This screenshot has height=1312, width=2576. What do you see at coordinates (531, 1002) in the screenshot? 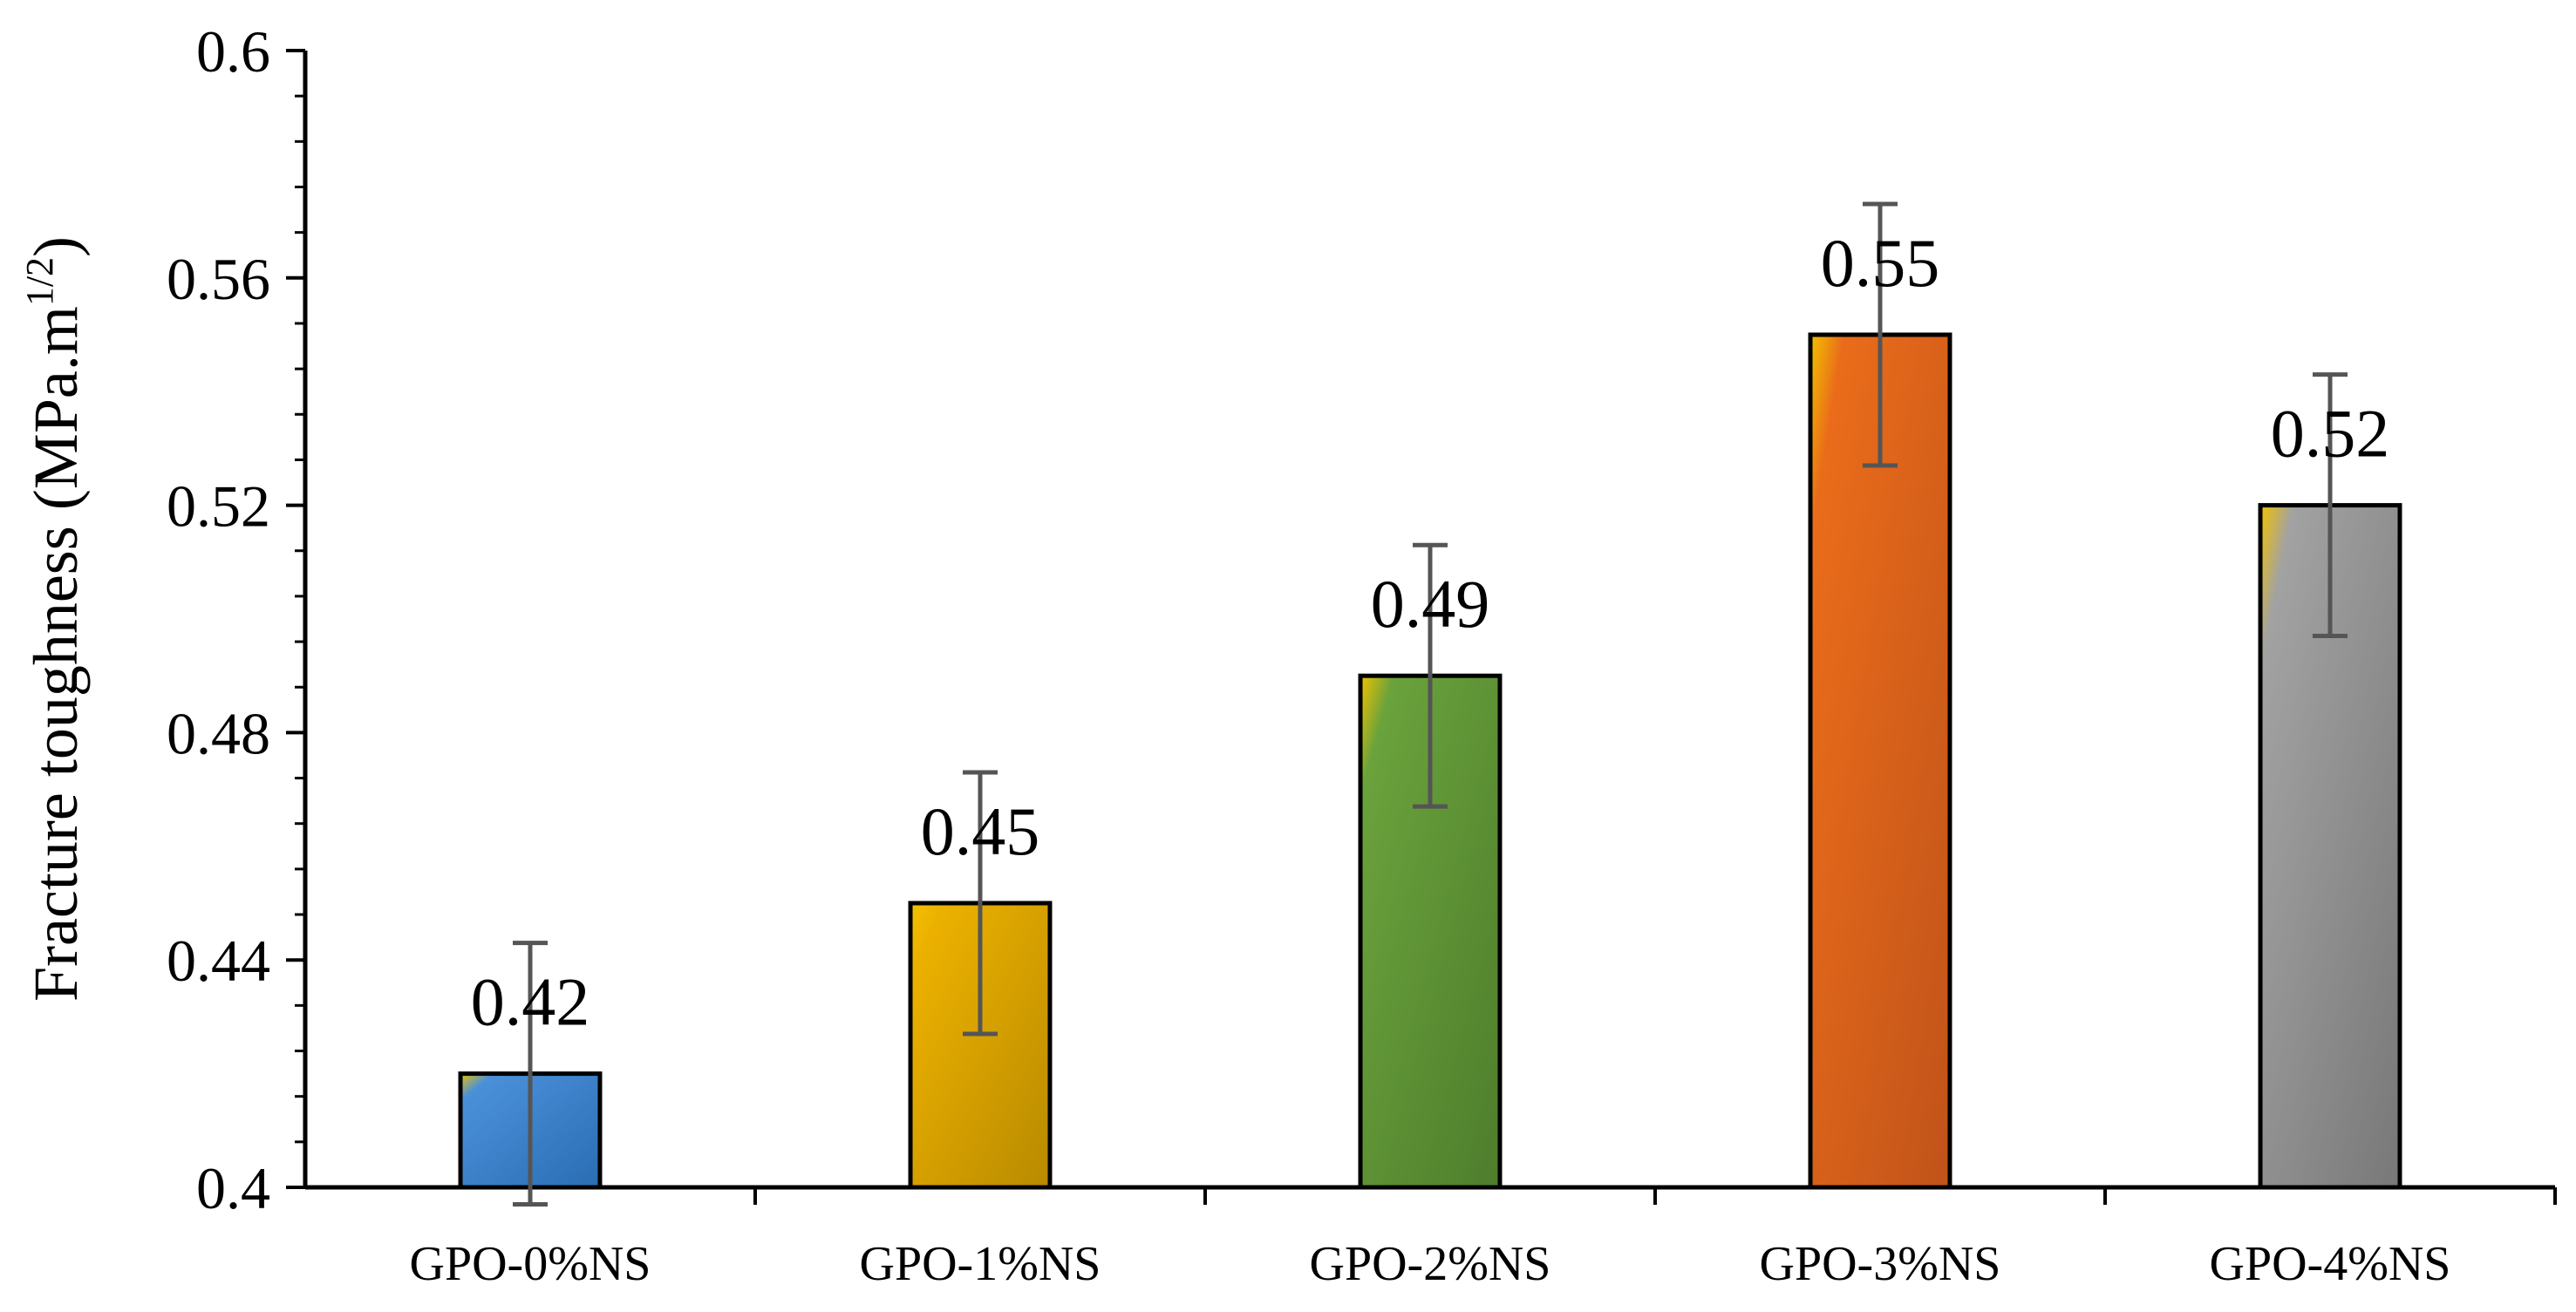
I see `data-label: 0.42` at bounding box center [531, 1002].